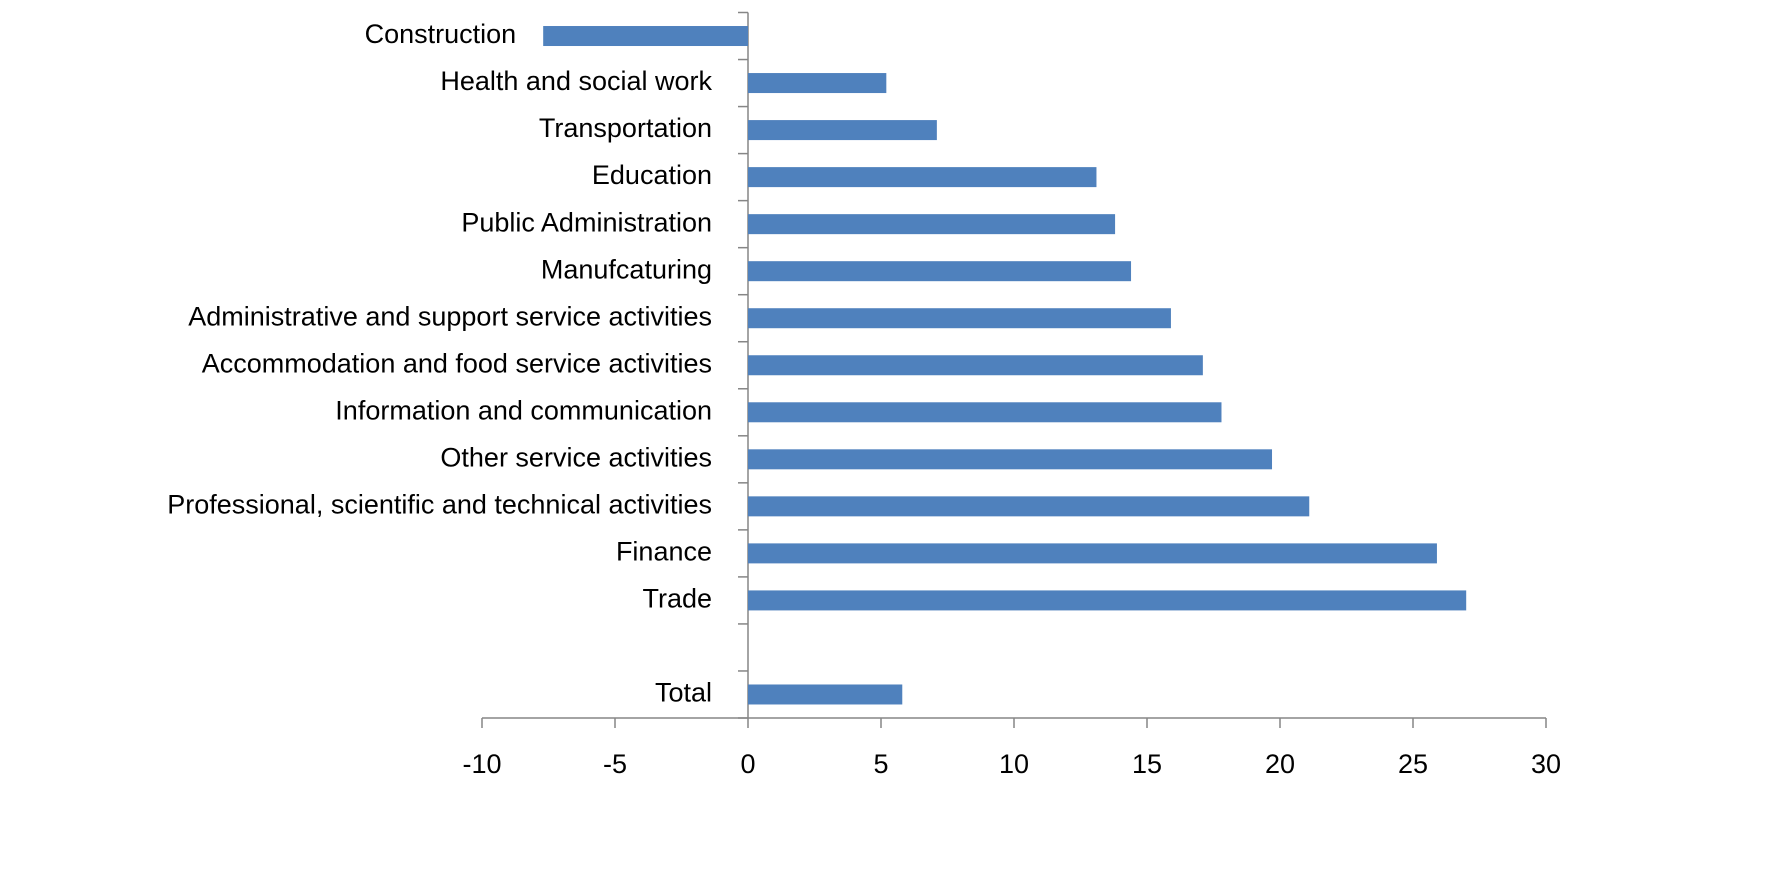 This screenshot has height=877, width=1766. Describe the element at coordinates (626, 269) in the screenshot. I see `y-tick-label: Manufcaturing` at that location.